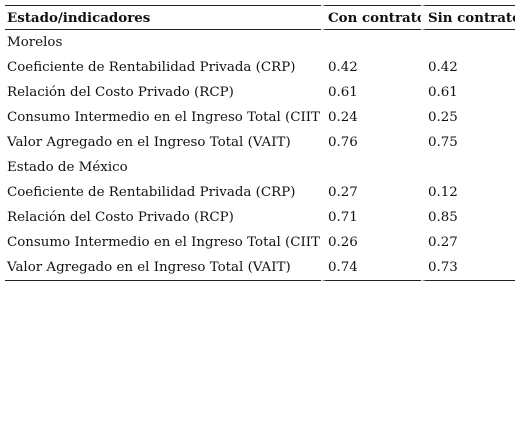 The image size is (517, 439). What do you see at coordinates (468, 142) in the screenshot?
I see `cell-sin-contrato: 0.75` at bounding box center [468, 142].